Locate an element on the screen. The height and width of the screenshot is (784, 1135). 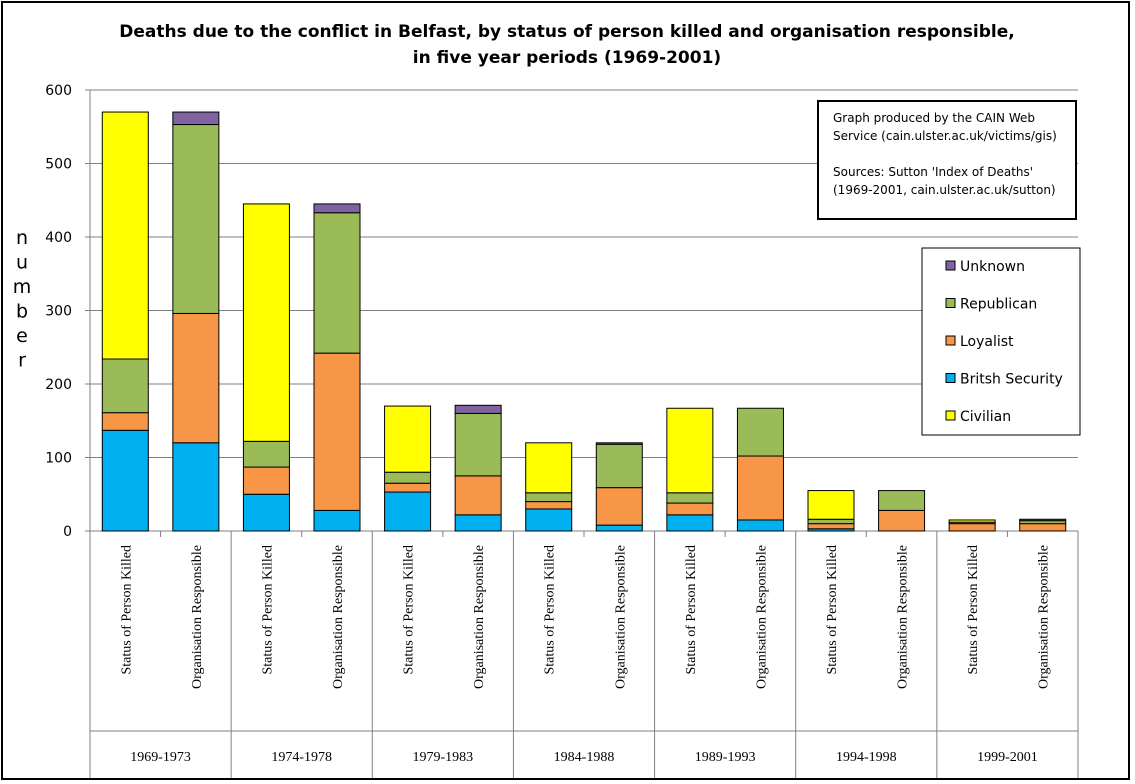
legend-label: Loyalist is located at coordinates (987, 342).